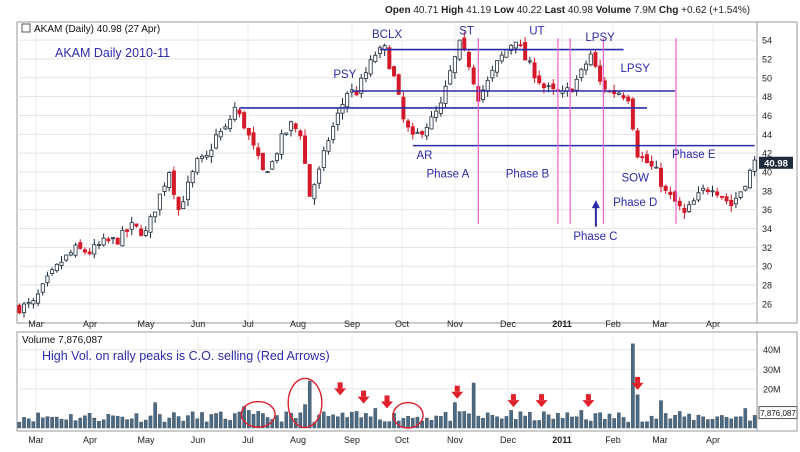  What do you see at coordinates (694, 155) in the screenshot?
I see `annotation-label: Phase E` at bounding box center [694, 155].